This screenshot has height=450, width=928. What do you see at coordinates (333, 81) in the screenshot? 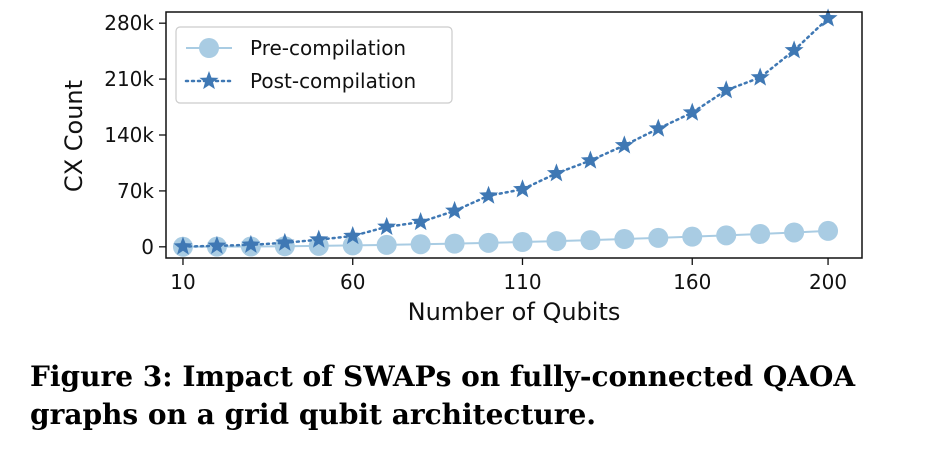
I see `legend-label: Post-compilation` at bounding box center [333, 81].